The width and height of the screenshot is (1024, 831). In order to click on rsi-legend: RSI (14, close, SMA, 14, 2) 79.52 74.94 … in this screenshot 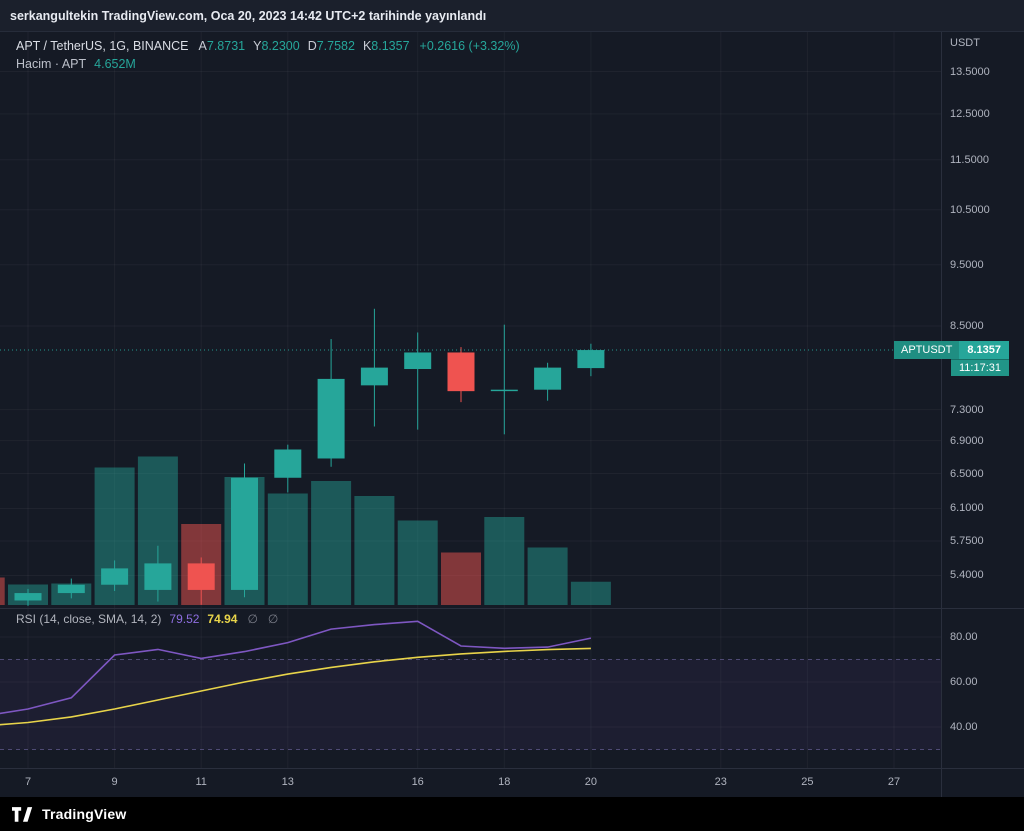, I will do `click(152, 619)`.